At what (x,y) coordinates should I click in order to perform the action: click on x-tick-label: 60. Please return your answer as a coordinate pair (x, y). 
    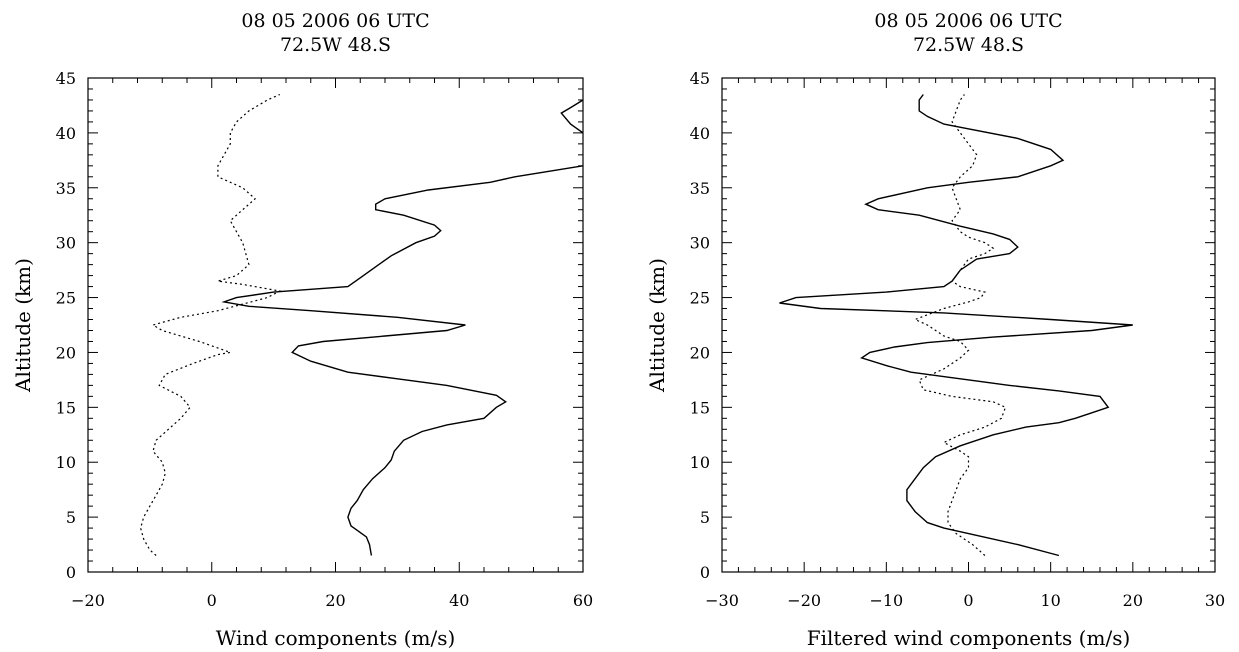
    Looking at the image, I should click on (583, 600).